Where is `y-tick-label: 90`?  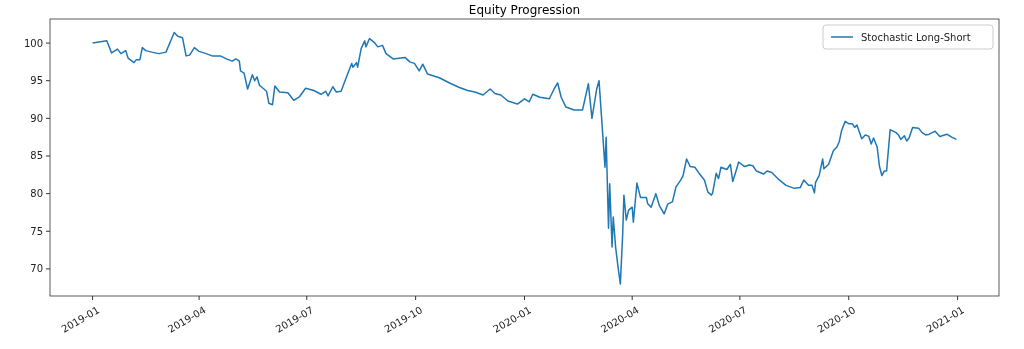 y-tick-label: 90 is located at coordinates (36, 118).